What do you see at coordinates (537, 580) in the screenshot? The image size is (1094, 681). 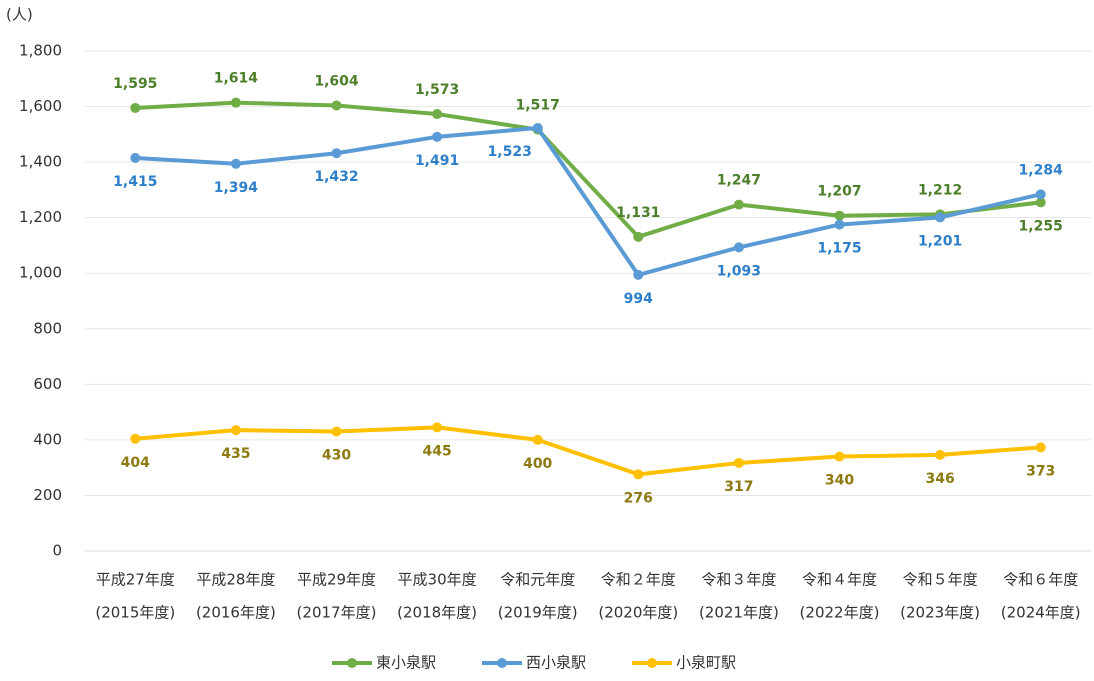 I see `x-tick-label: 令和元年度` at bounding box center [537, 580].